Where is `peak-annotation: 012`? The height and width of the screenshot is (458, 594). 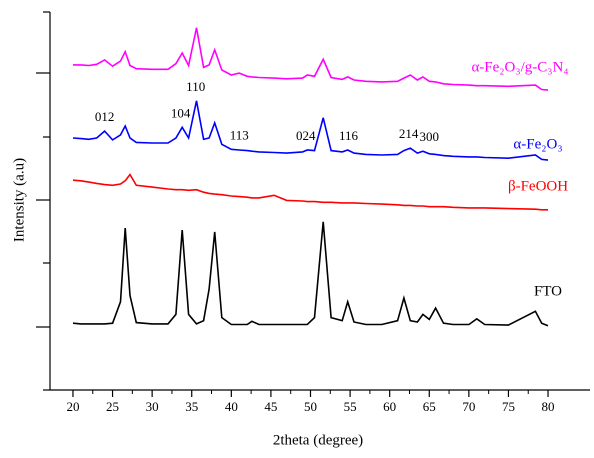 peak-annotation: 012 is located at coordinates (105, 116).